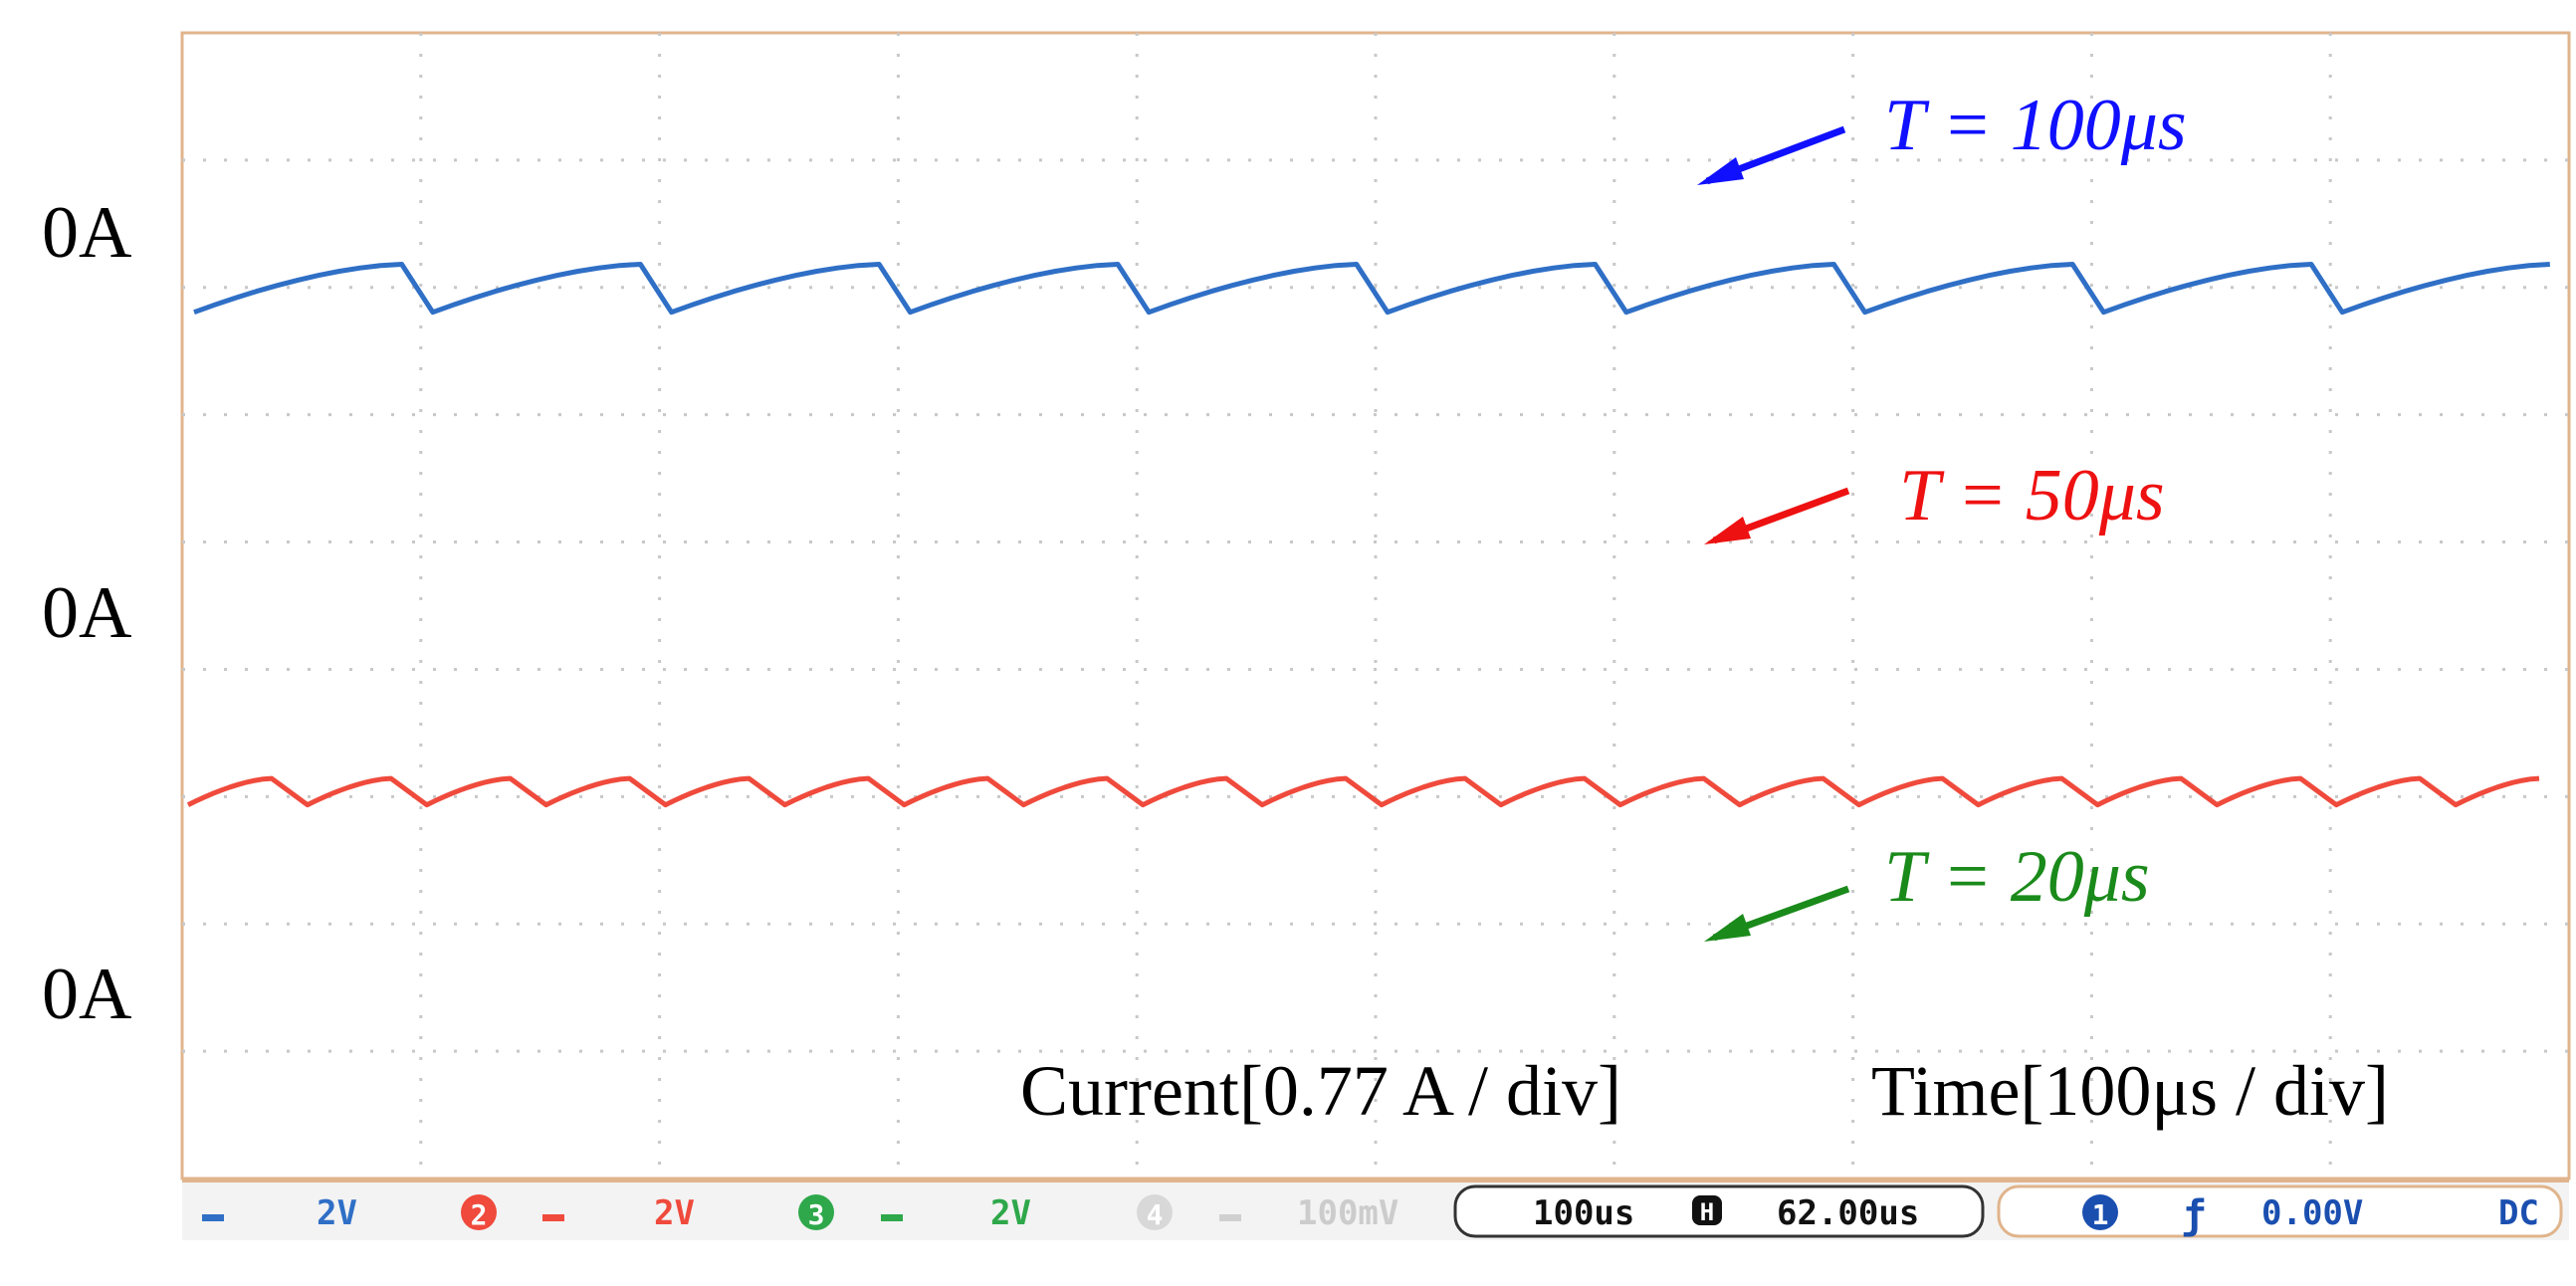 The width and height of the screenshot is (2576, 1286). I want to click on ch3-scale: 2V, so click(1010, 1213).